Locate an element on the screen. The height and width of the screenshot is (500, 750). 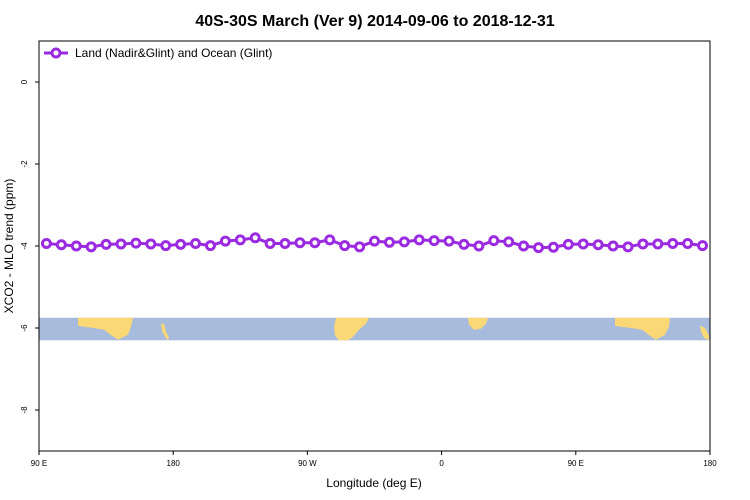
x-tick-label: 0 is located at coordinates (441, 463).